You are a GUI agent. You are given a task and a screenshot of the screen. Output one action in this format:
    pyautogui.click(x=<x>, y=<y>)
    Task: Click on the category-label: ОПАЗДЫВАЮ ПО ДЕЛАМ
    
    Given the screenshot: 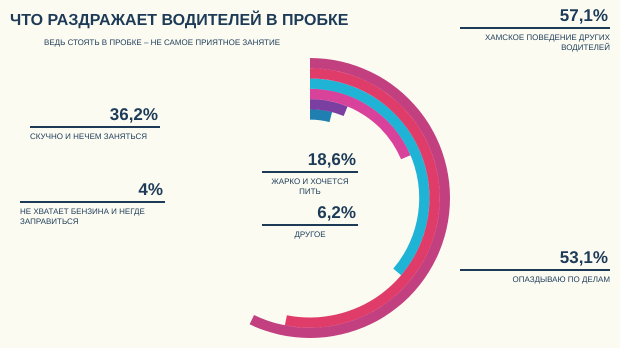 What is the action you would take?
    pyautogui.click(x=561, y=280)
    